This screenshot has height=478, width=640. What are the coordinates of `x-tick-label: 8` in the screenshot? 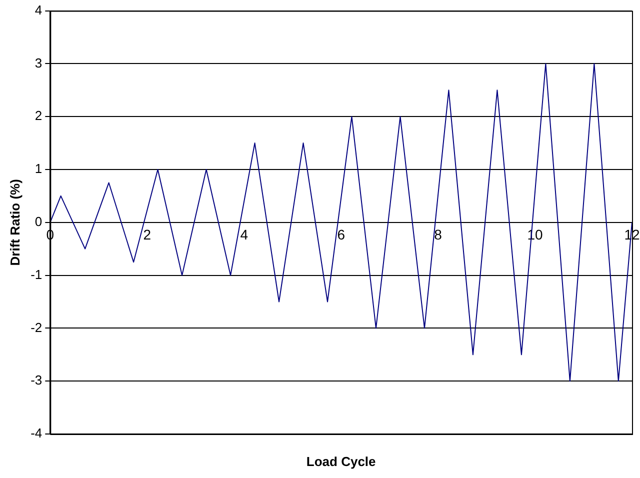 It's located at (438, 234).